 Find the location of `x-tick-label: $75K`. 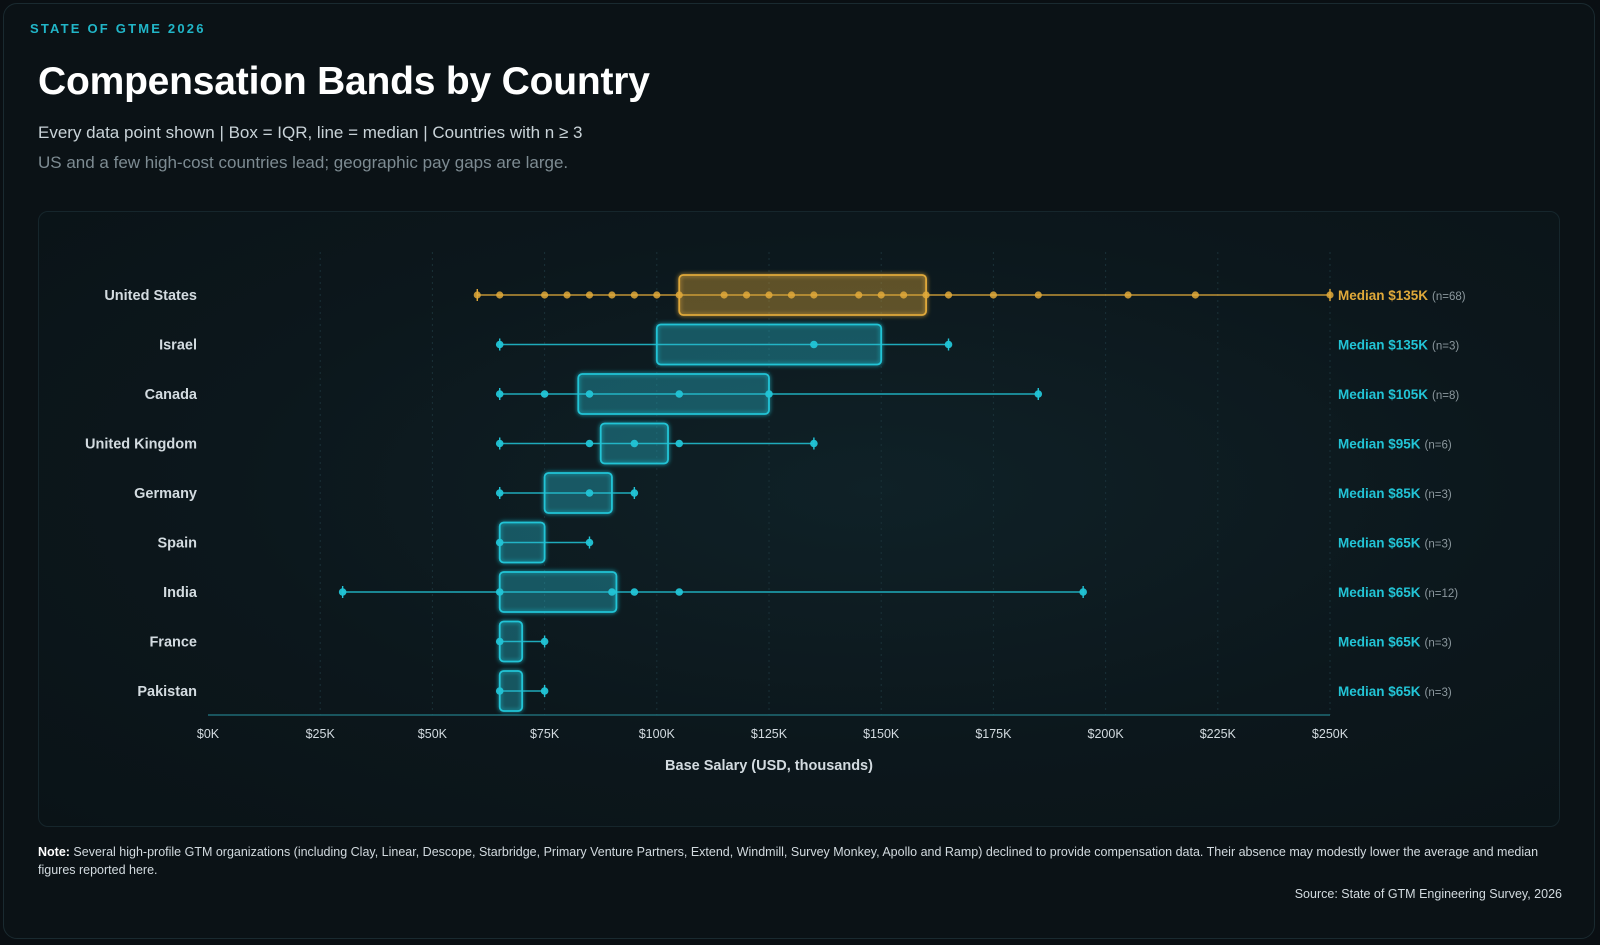

x-tick-label: $75K is located at coordinates (545, 734).